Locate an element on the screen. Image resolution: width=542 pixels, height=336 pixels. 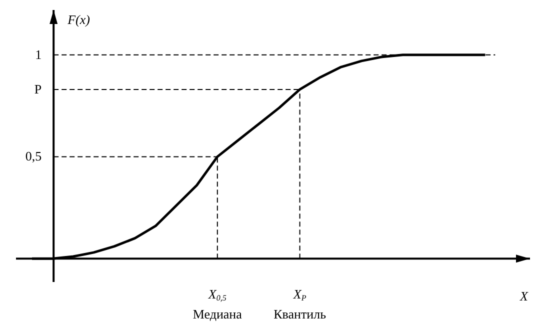
x-axis-title: X is located at coordinates (524, 296).